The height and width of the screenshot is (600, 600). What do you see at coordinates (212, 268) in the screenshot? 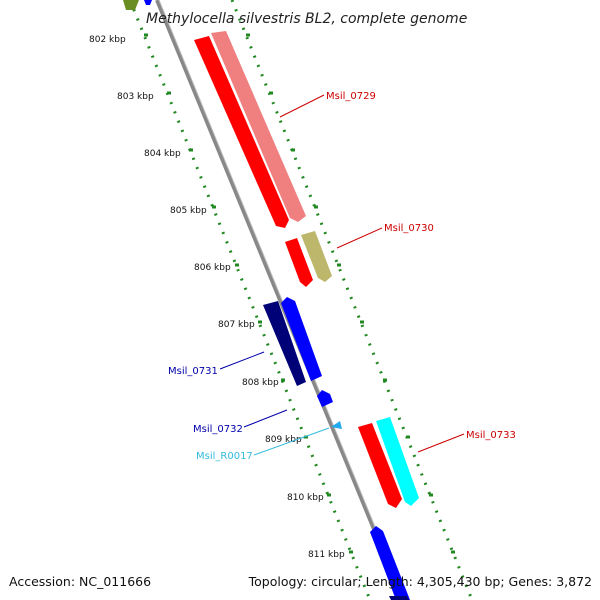
I see `tick-label-806: 806 kbp` at bounding box center [212, 268].